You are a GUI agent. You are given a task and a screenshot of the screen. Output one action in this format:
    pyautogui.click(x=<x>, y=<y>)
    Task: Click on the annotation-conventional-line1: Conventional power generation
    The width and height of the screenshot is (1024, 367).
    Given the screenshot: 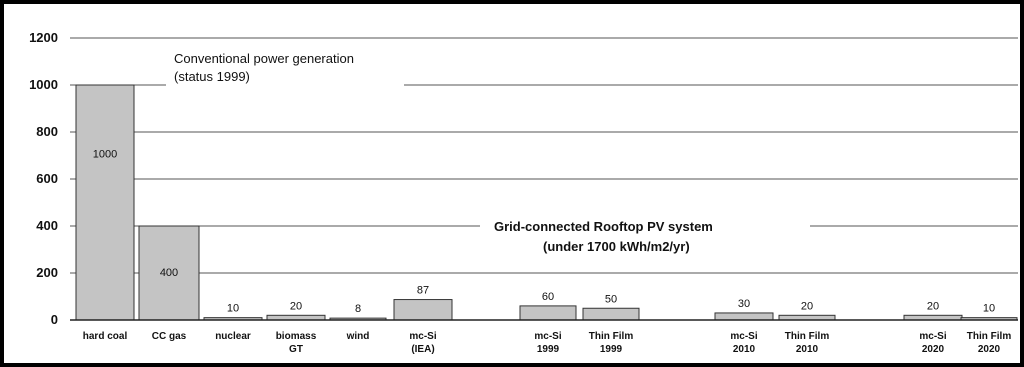 What is the action you would take?
    pyautogui.click(x=264, y=58)
    